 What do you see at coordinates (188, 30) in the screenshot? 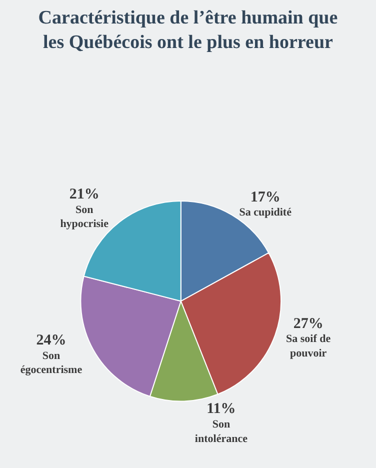
I see `chart-title: Caractéristique de l’être humain que les Québécois ont le plus en horreur` at bounding box center [188, 30].